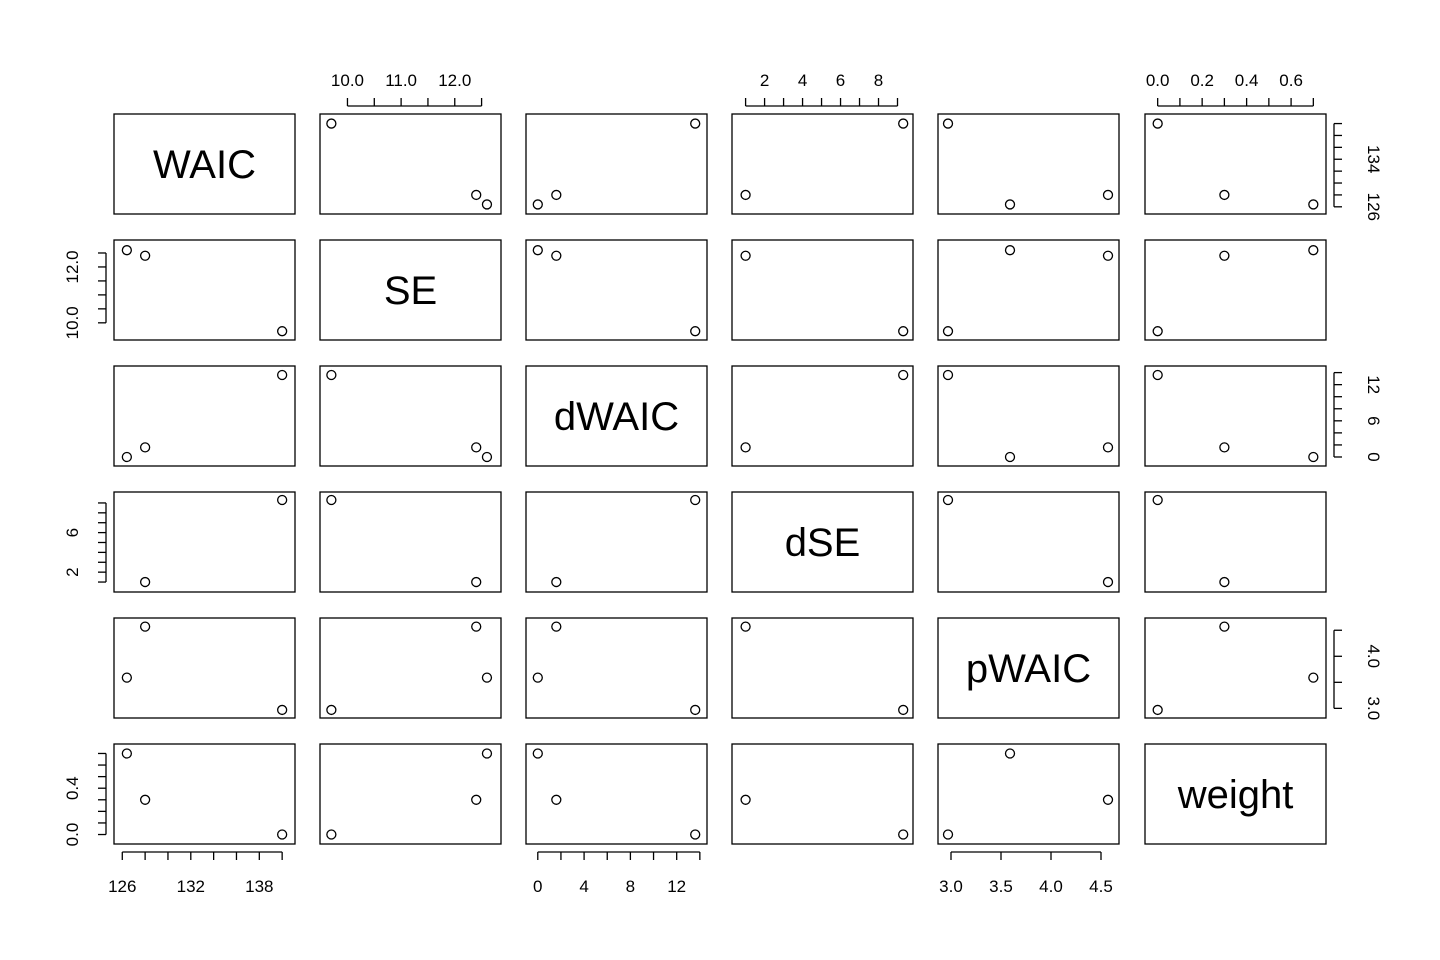  I want to click on panel-dWAIC-vs-pWAIC, so click(1028, 416).